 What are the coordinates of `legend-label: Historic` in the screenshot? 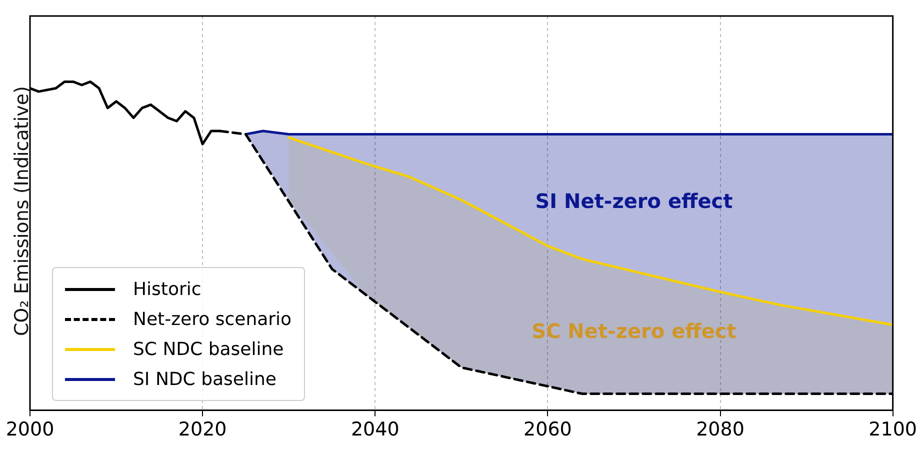 It's located at (167, 289).